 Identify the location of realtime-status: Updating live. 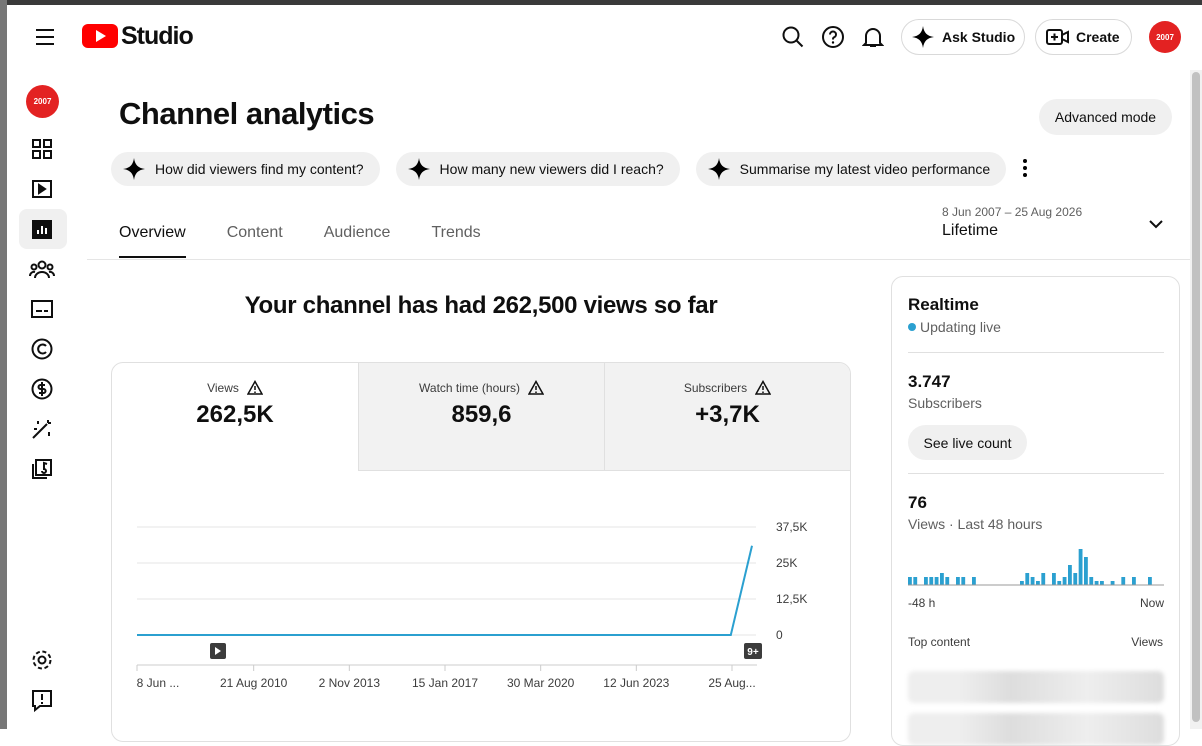
(954, 327).